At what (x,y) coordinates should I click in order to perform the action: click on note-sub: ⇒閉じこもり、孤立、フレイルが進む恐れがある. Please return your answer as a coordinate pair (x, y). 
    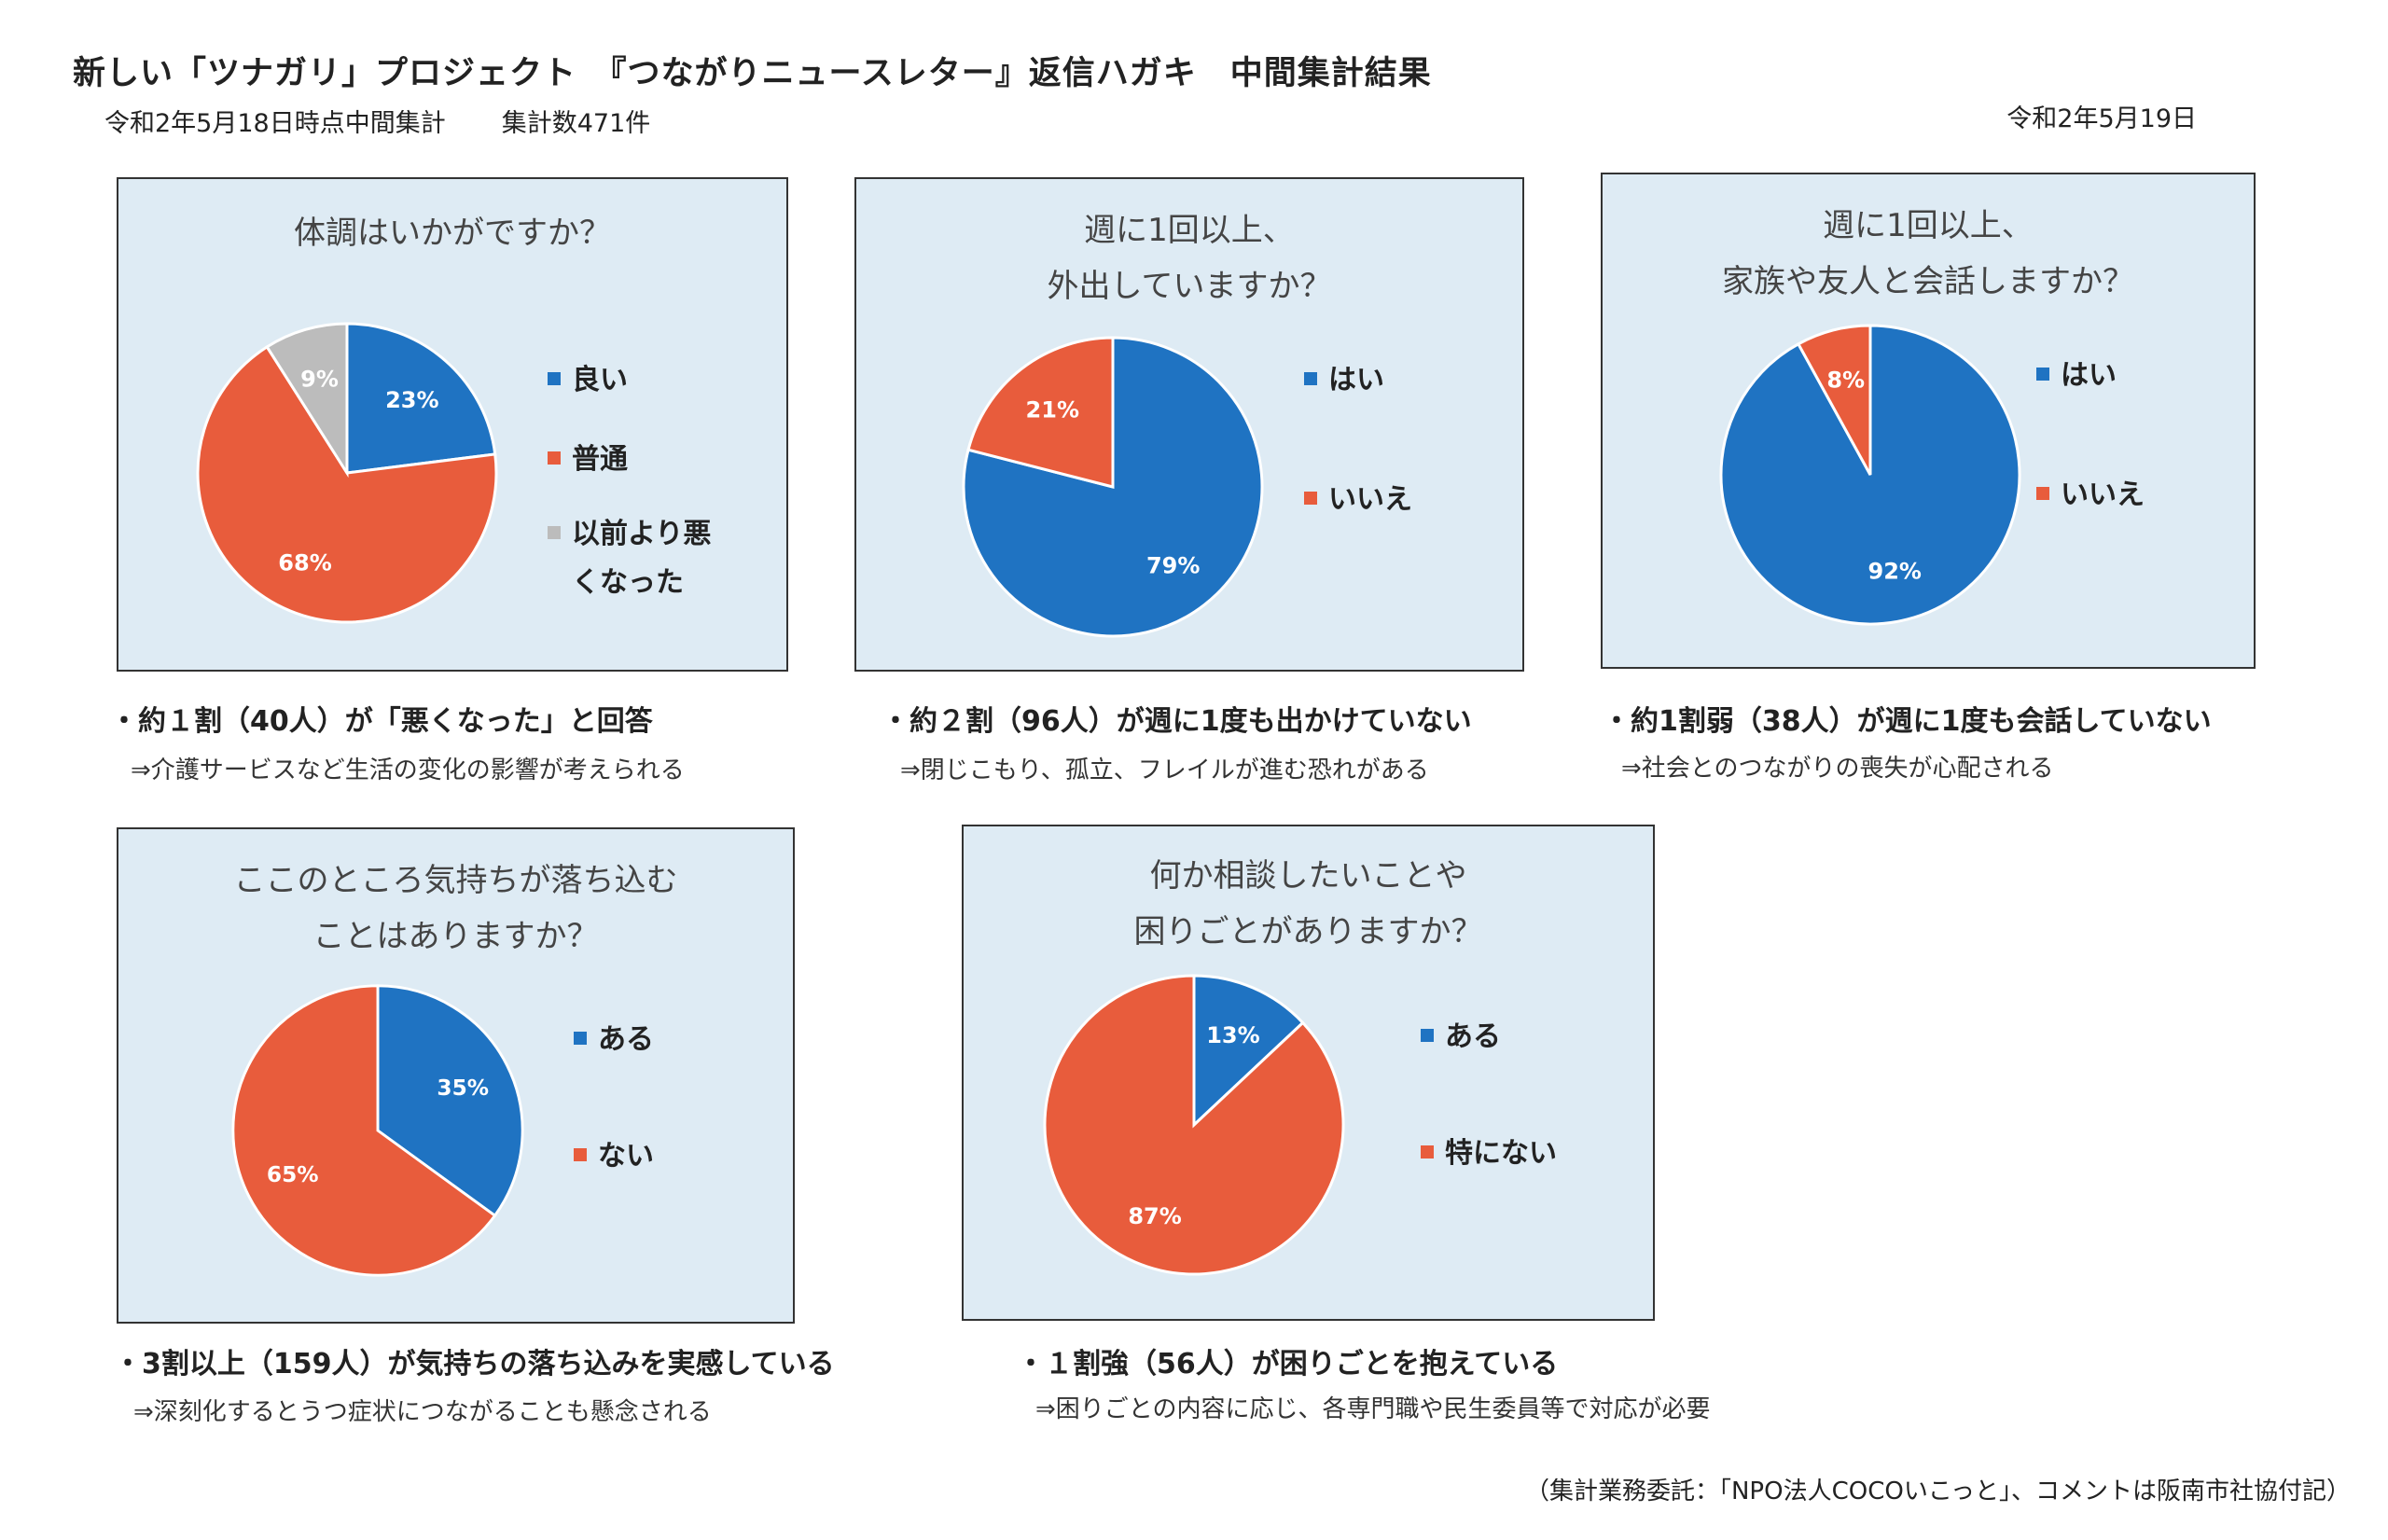
    Looking at the image, I should click on (1164, 770).